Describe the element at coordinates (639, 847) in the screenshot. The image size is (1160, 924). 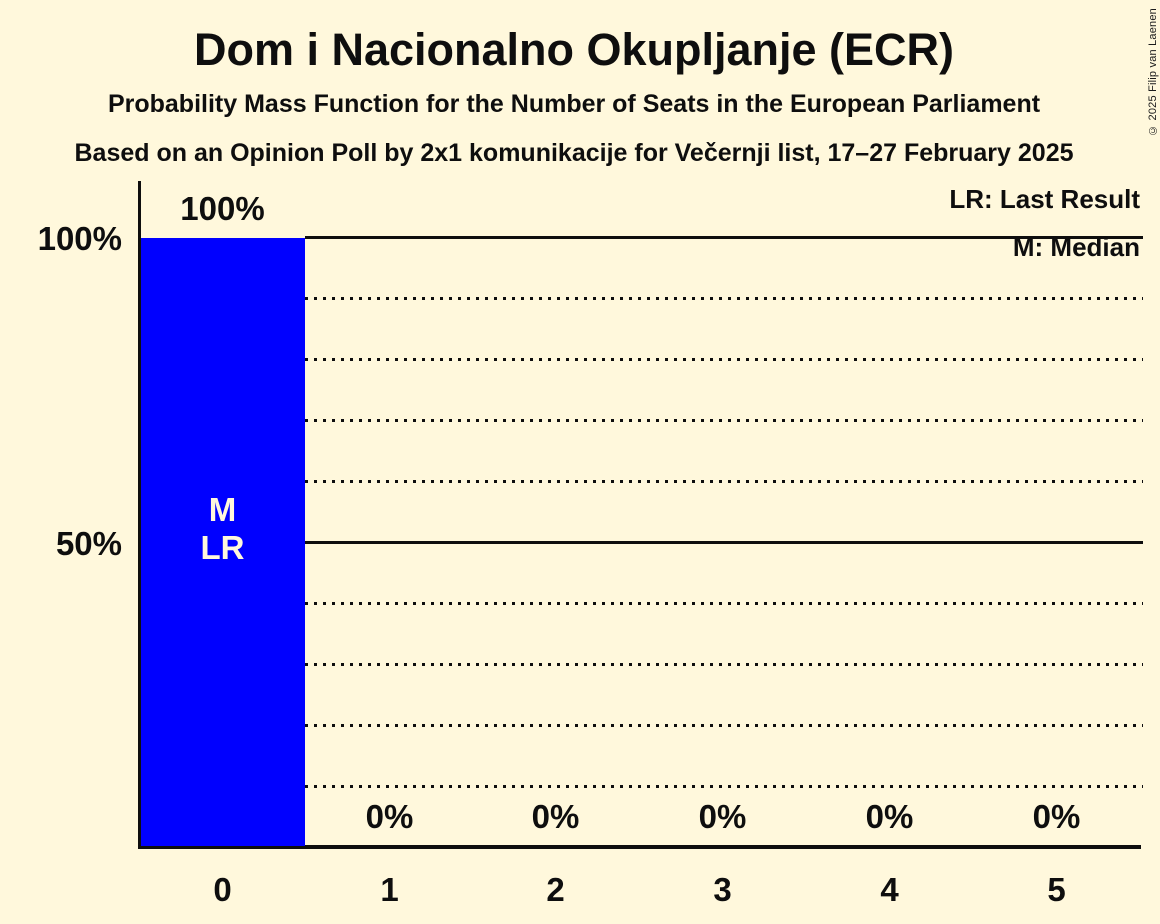
I see `x-axis-line` at that location.